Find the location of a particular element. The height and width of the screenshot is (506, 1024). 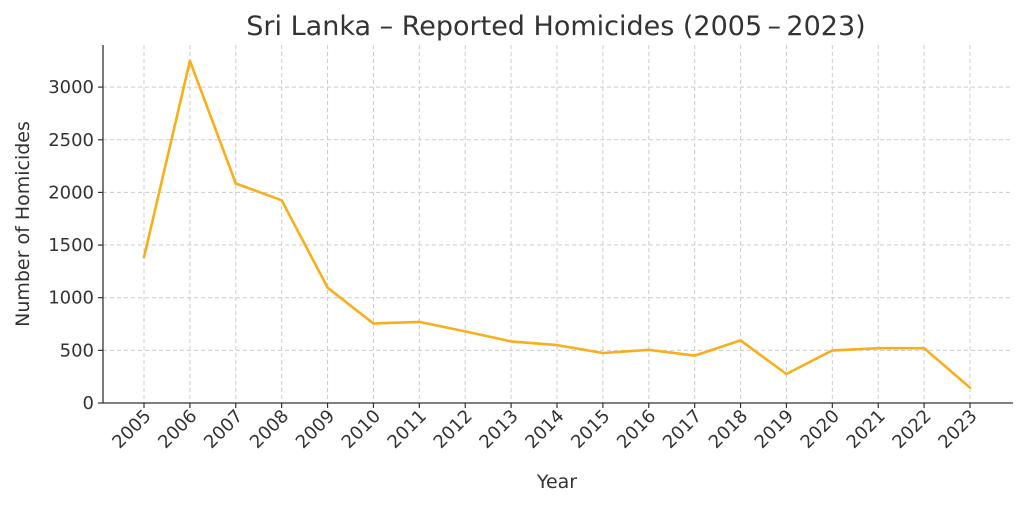

x-tick-label: 2023 is located at coordinates (957, 429).